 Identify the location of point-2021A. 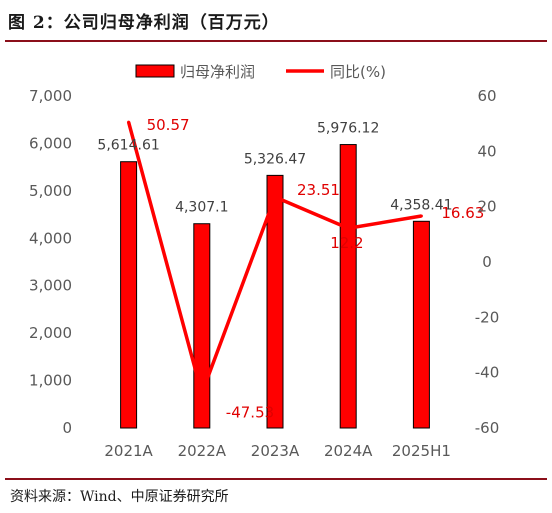
(129, 122).